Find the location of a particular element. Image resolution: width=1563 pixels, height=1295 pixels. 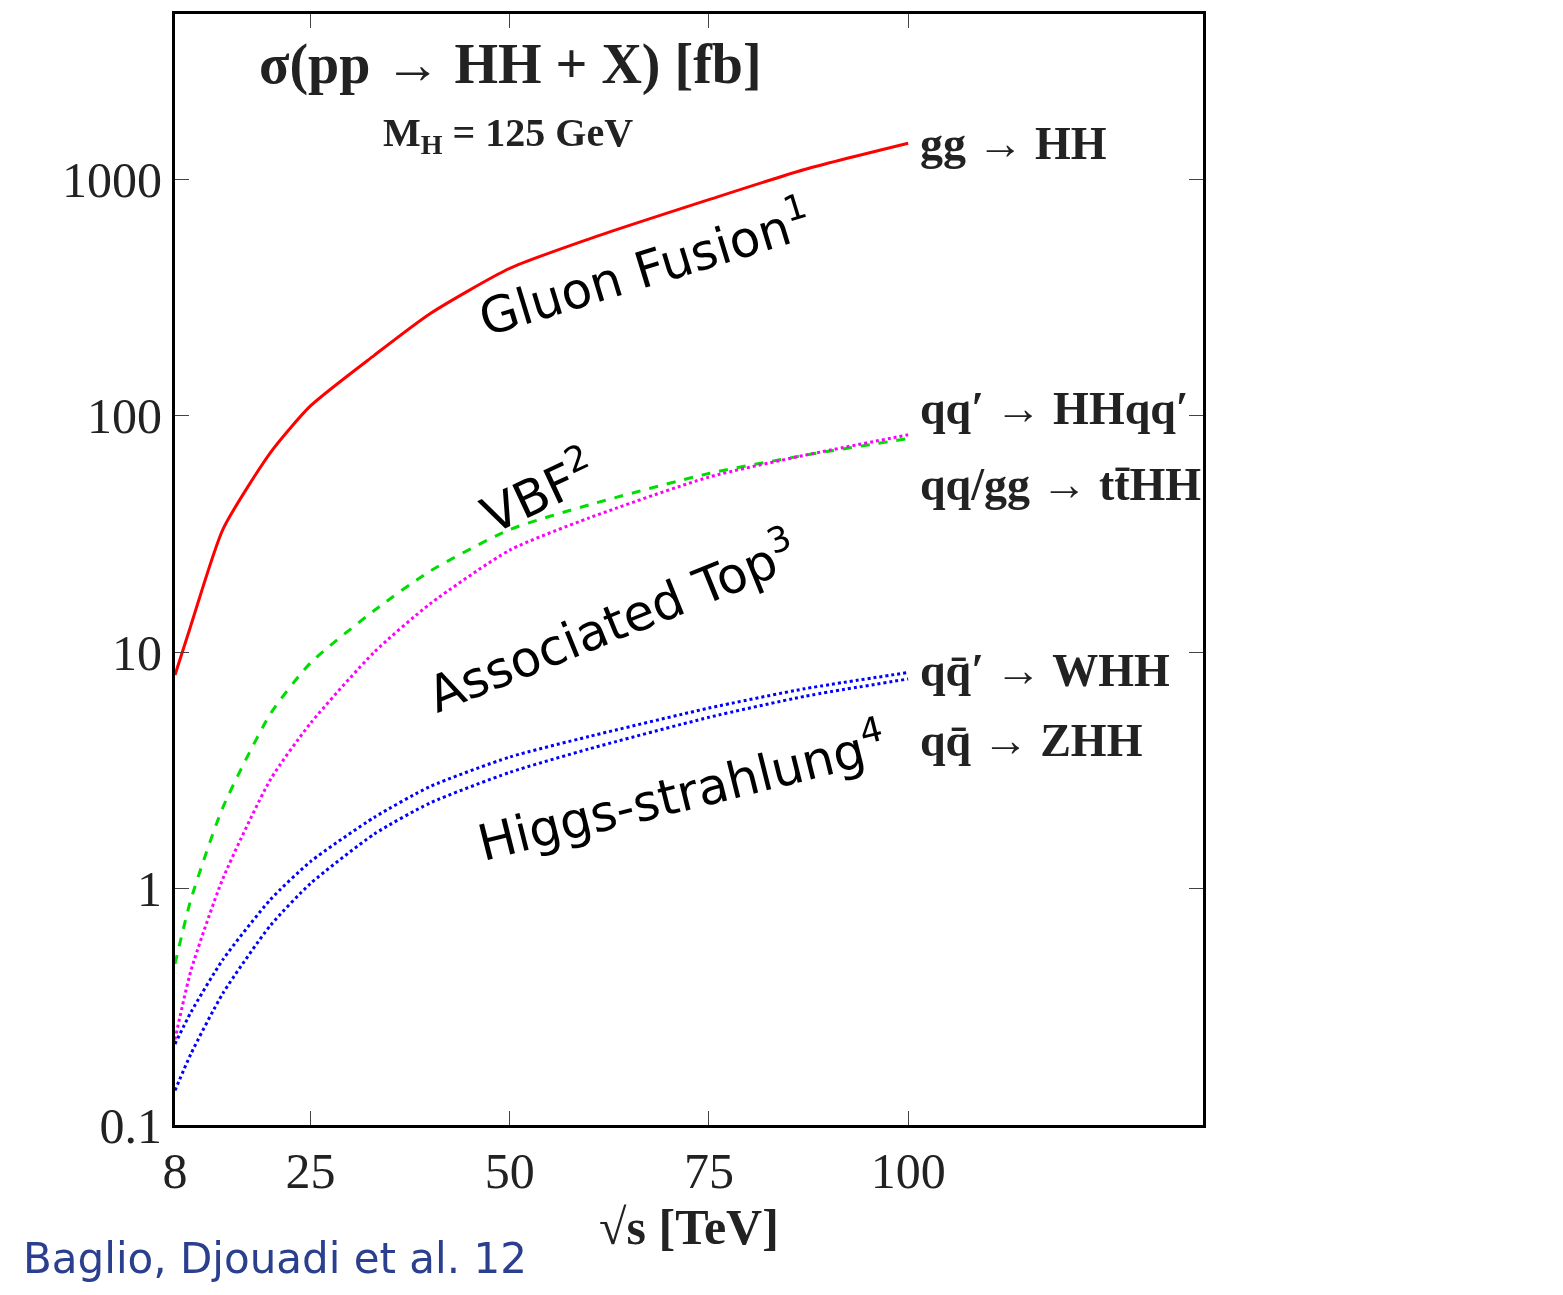

chart-title: σ(pp → HH + X) [fb] is located at coordinates (510, 64).